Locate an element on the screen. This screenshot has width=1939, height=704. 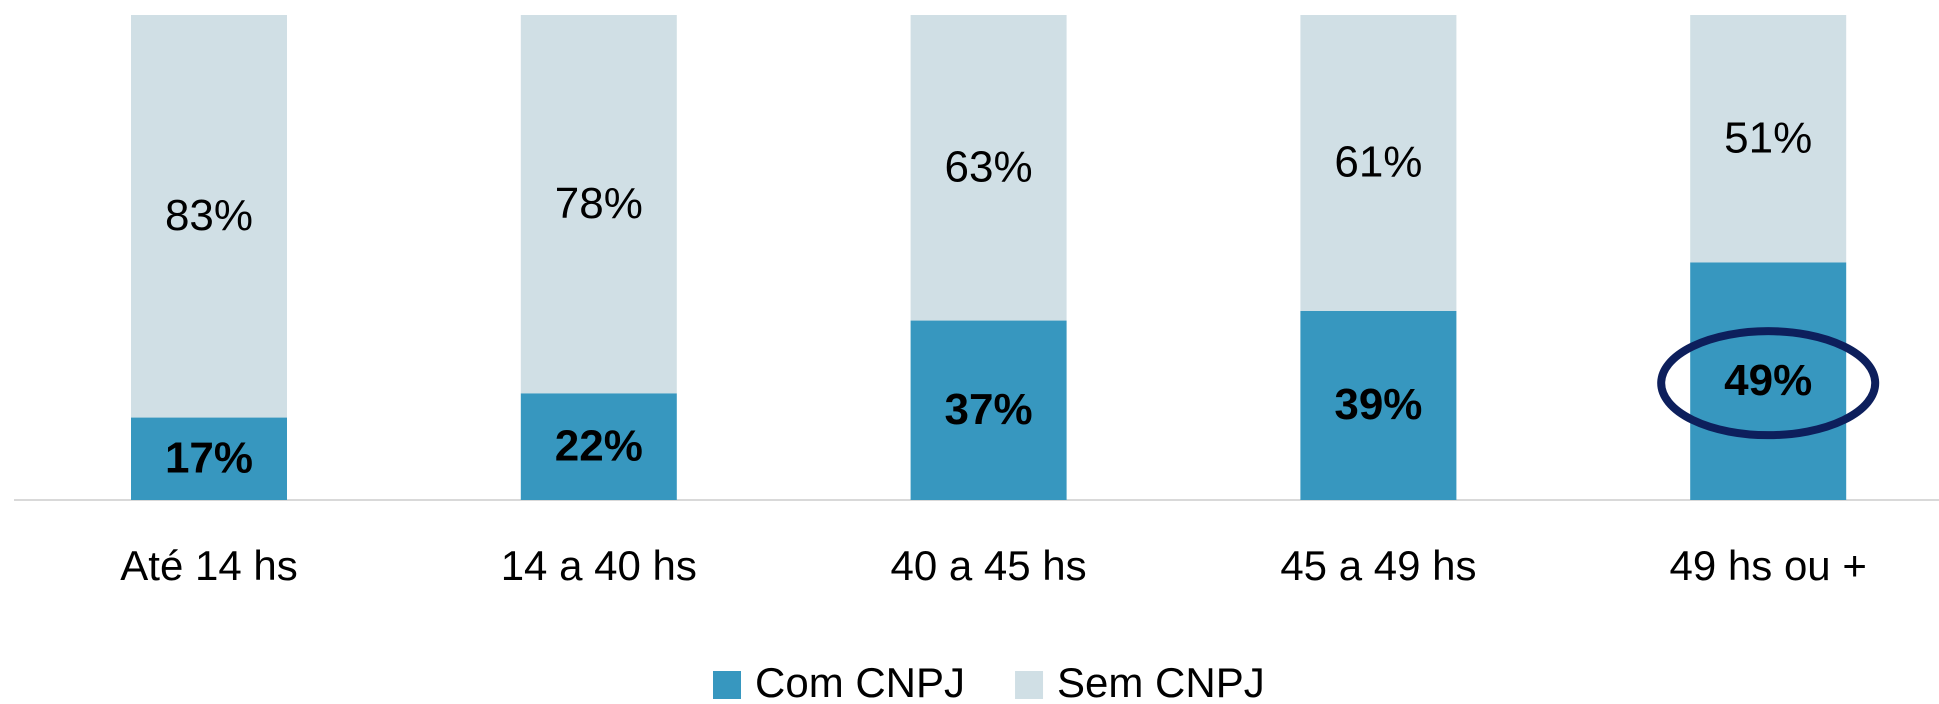
data-label: 83% is located at coordinates (209, 215).